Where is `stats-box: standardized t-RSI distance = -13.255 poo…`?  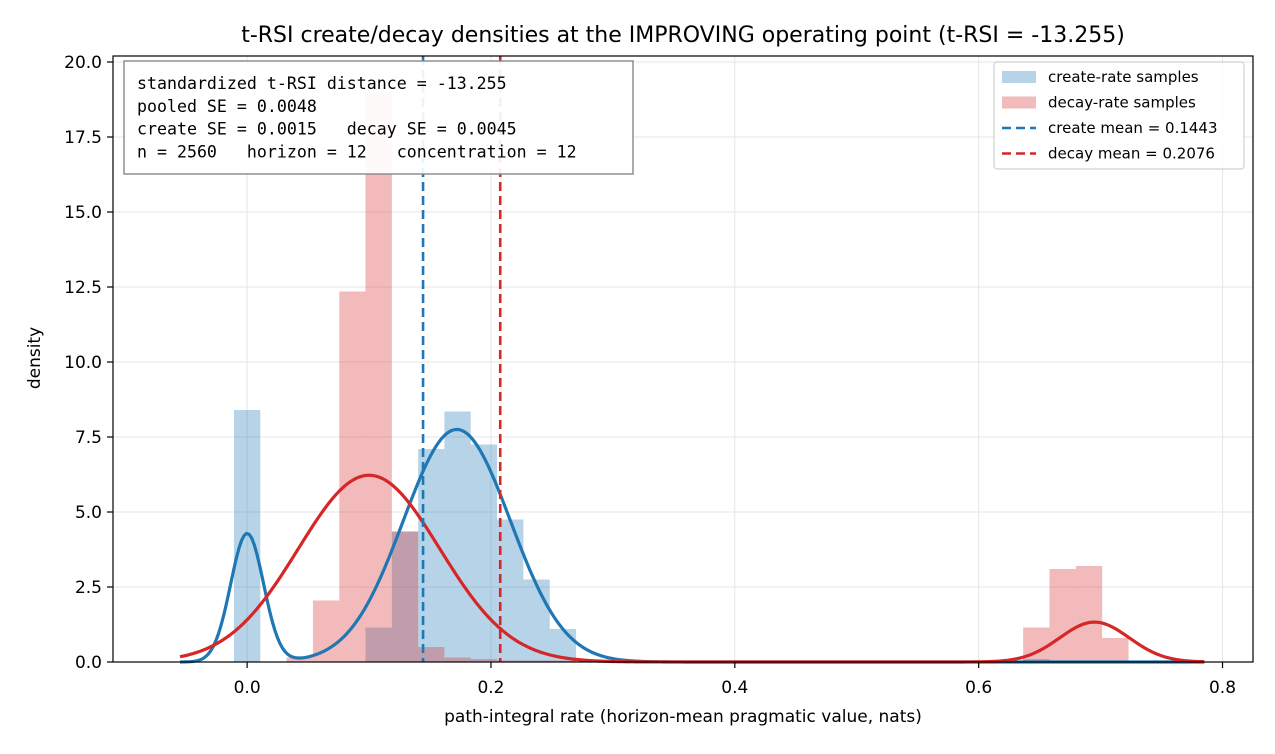 stats-box: standardized t-RSI distance = -13.255 poo… is located at coordinates (378, 117).